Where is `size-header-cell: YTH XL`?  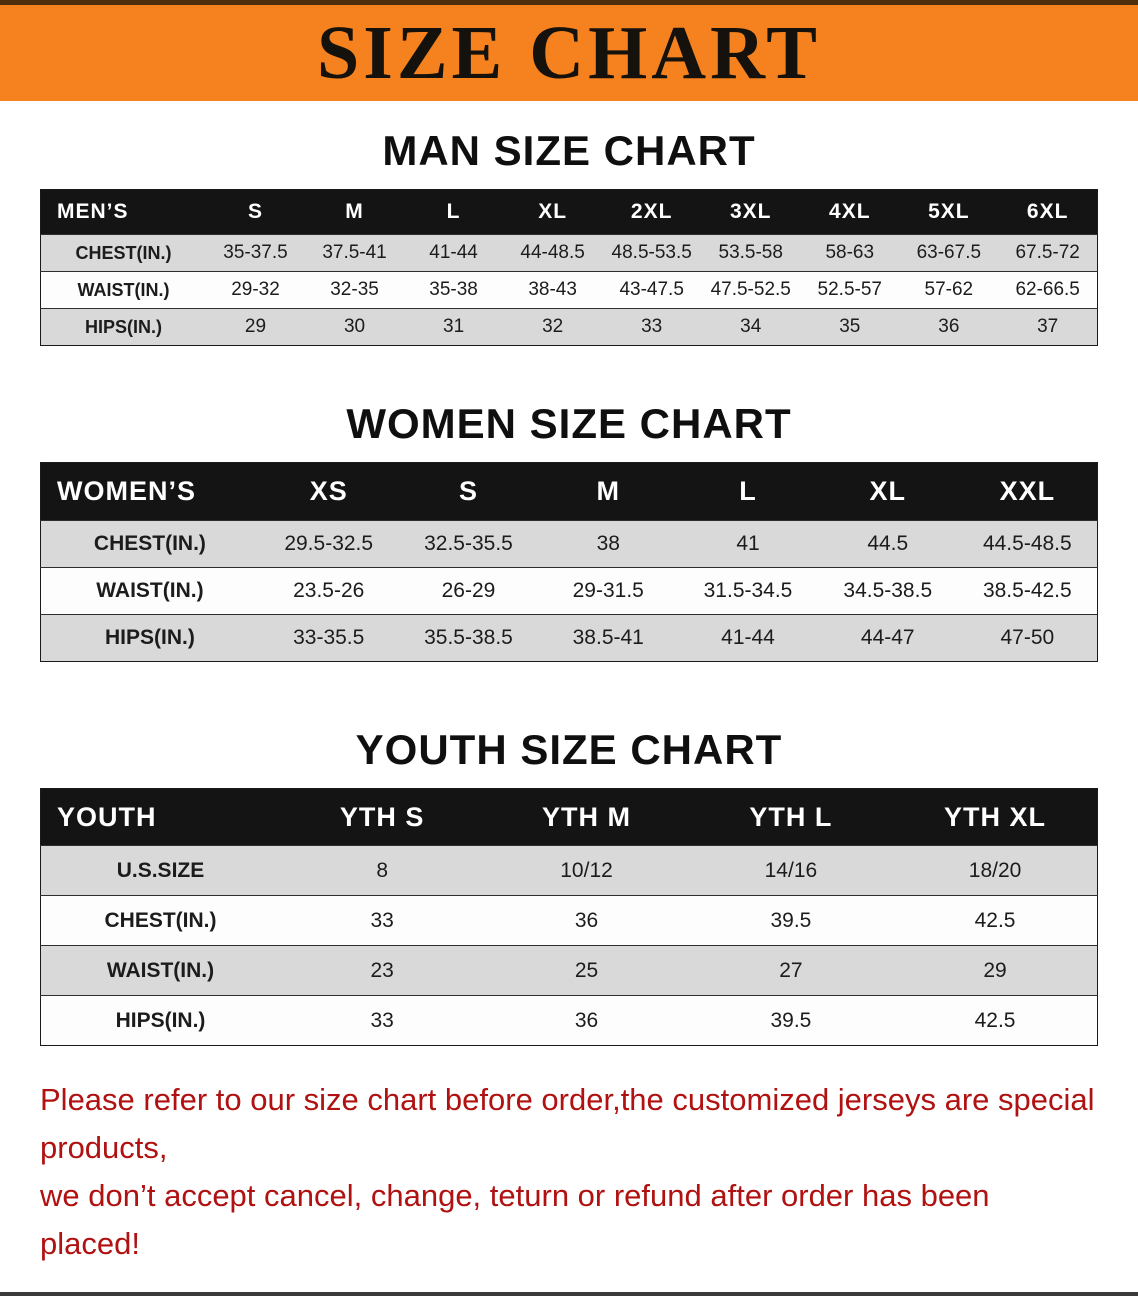
size-header-cell: YTH XL is located at coordinates (995, 817).